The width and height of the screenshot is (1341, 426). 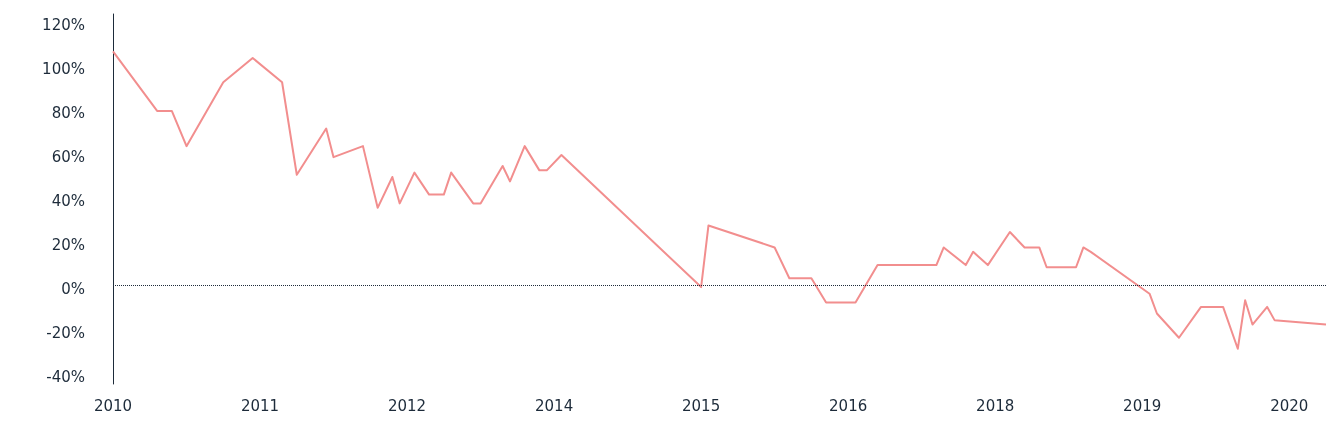 What do you see at coordinates (63, 25) in the screenshot?
I see `y-tick-label: 120%` at bounding box center [63, 25].